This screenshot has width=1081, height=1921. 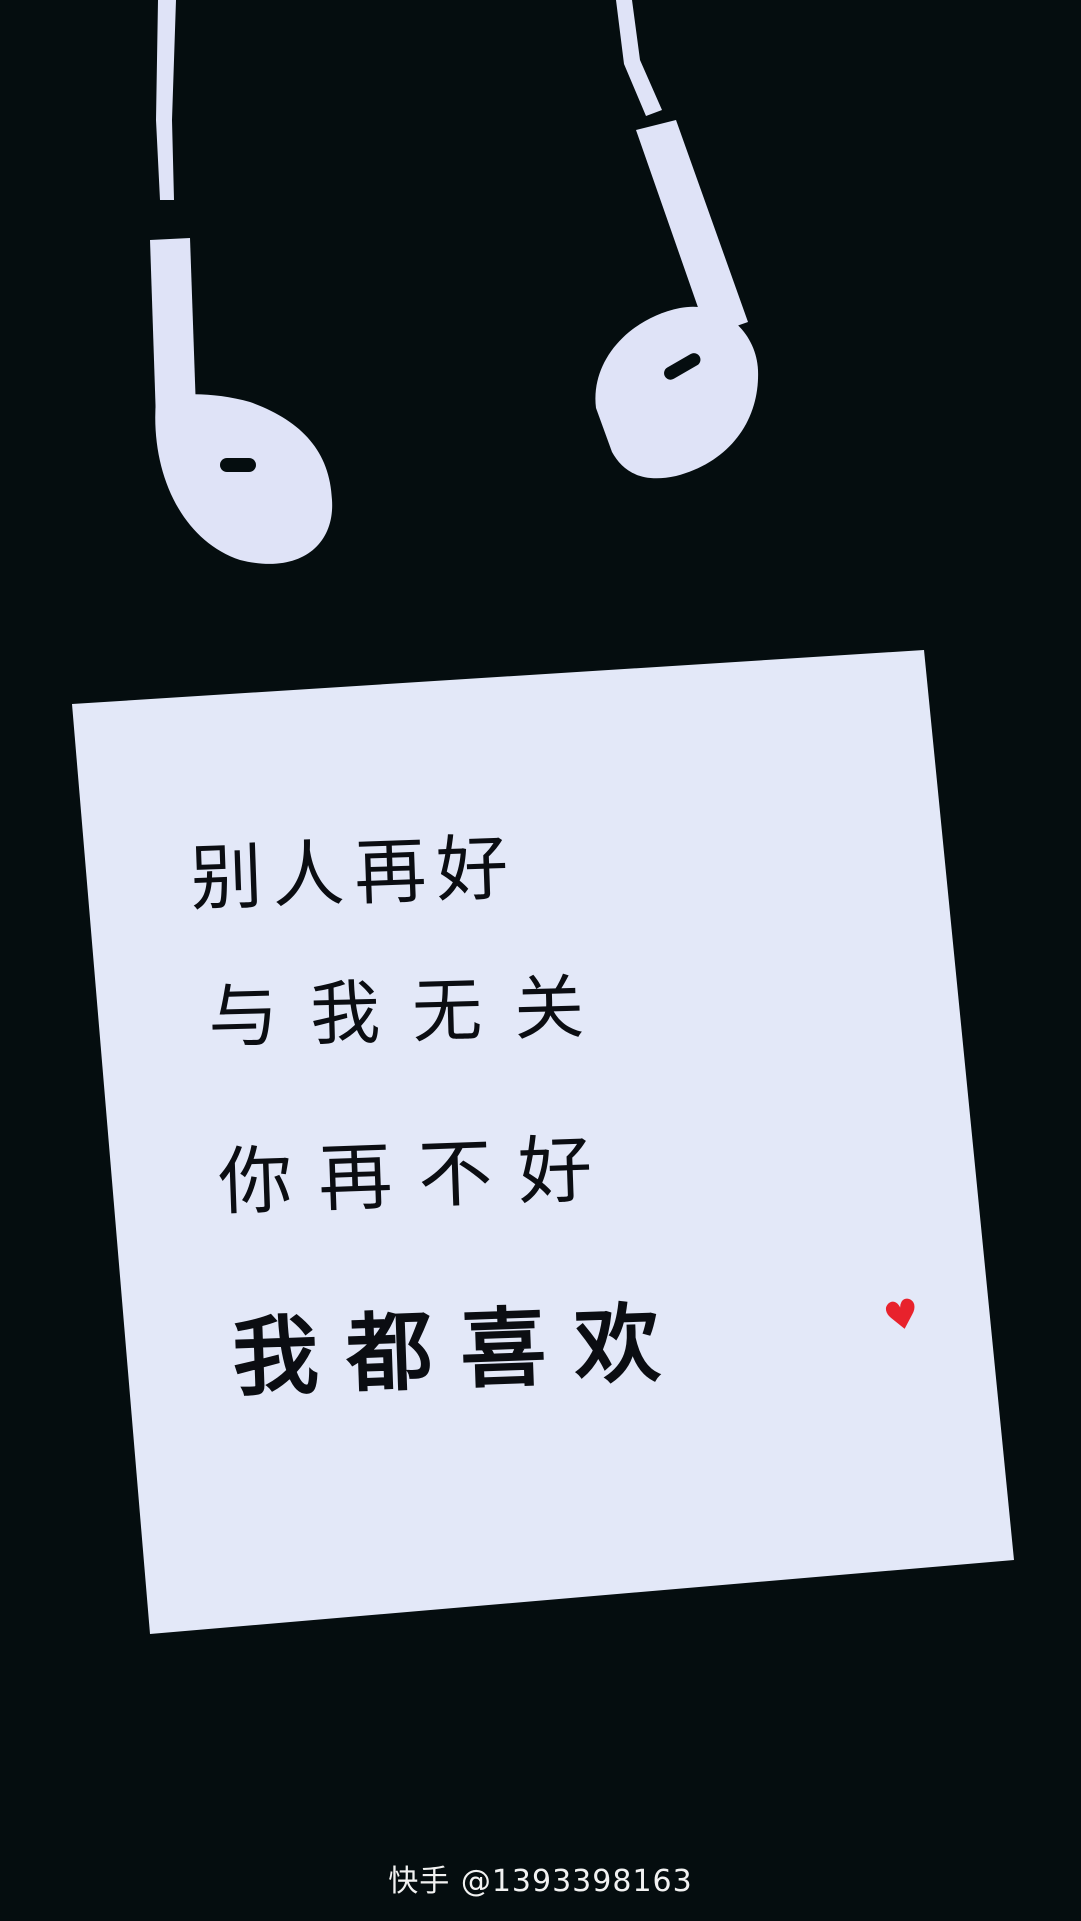 I want to click on left-earphone-stem, so click(x=173, y=329).